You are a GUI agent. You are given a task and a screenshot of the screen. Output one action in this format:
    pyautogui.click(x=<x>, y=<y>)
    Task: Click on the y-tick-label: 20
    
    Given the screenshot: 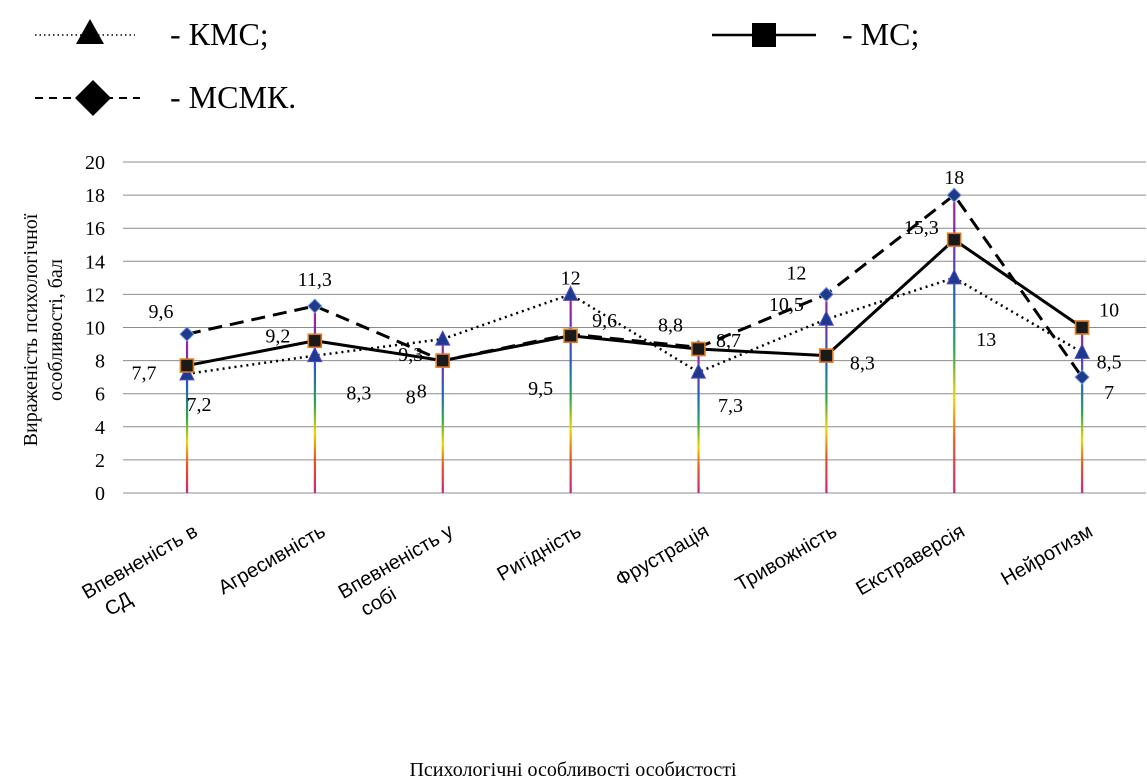 What is the action you would take?
    pyautogui.click(x=95, y=163)
    